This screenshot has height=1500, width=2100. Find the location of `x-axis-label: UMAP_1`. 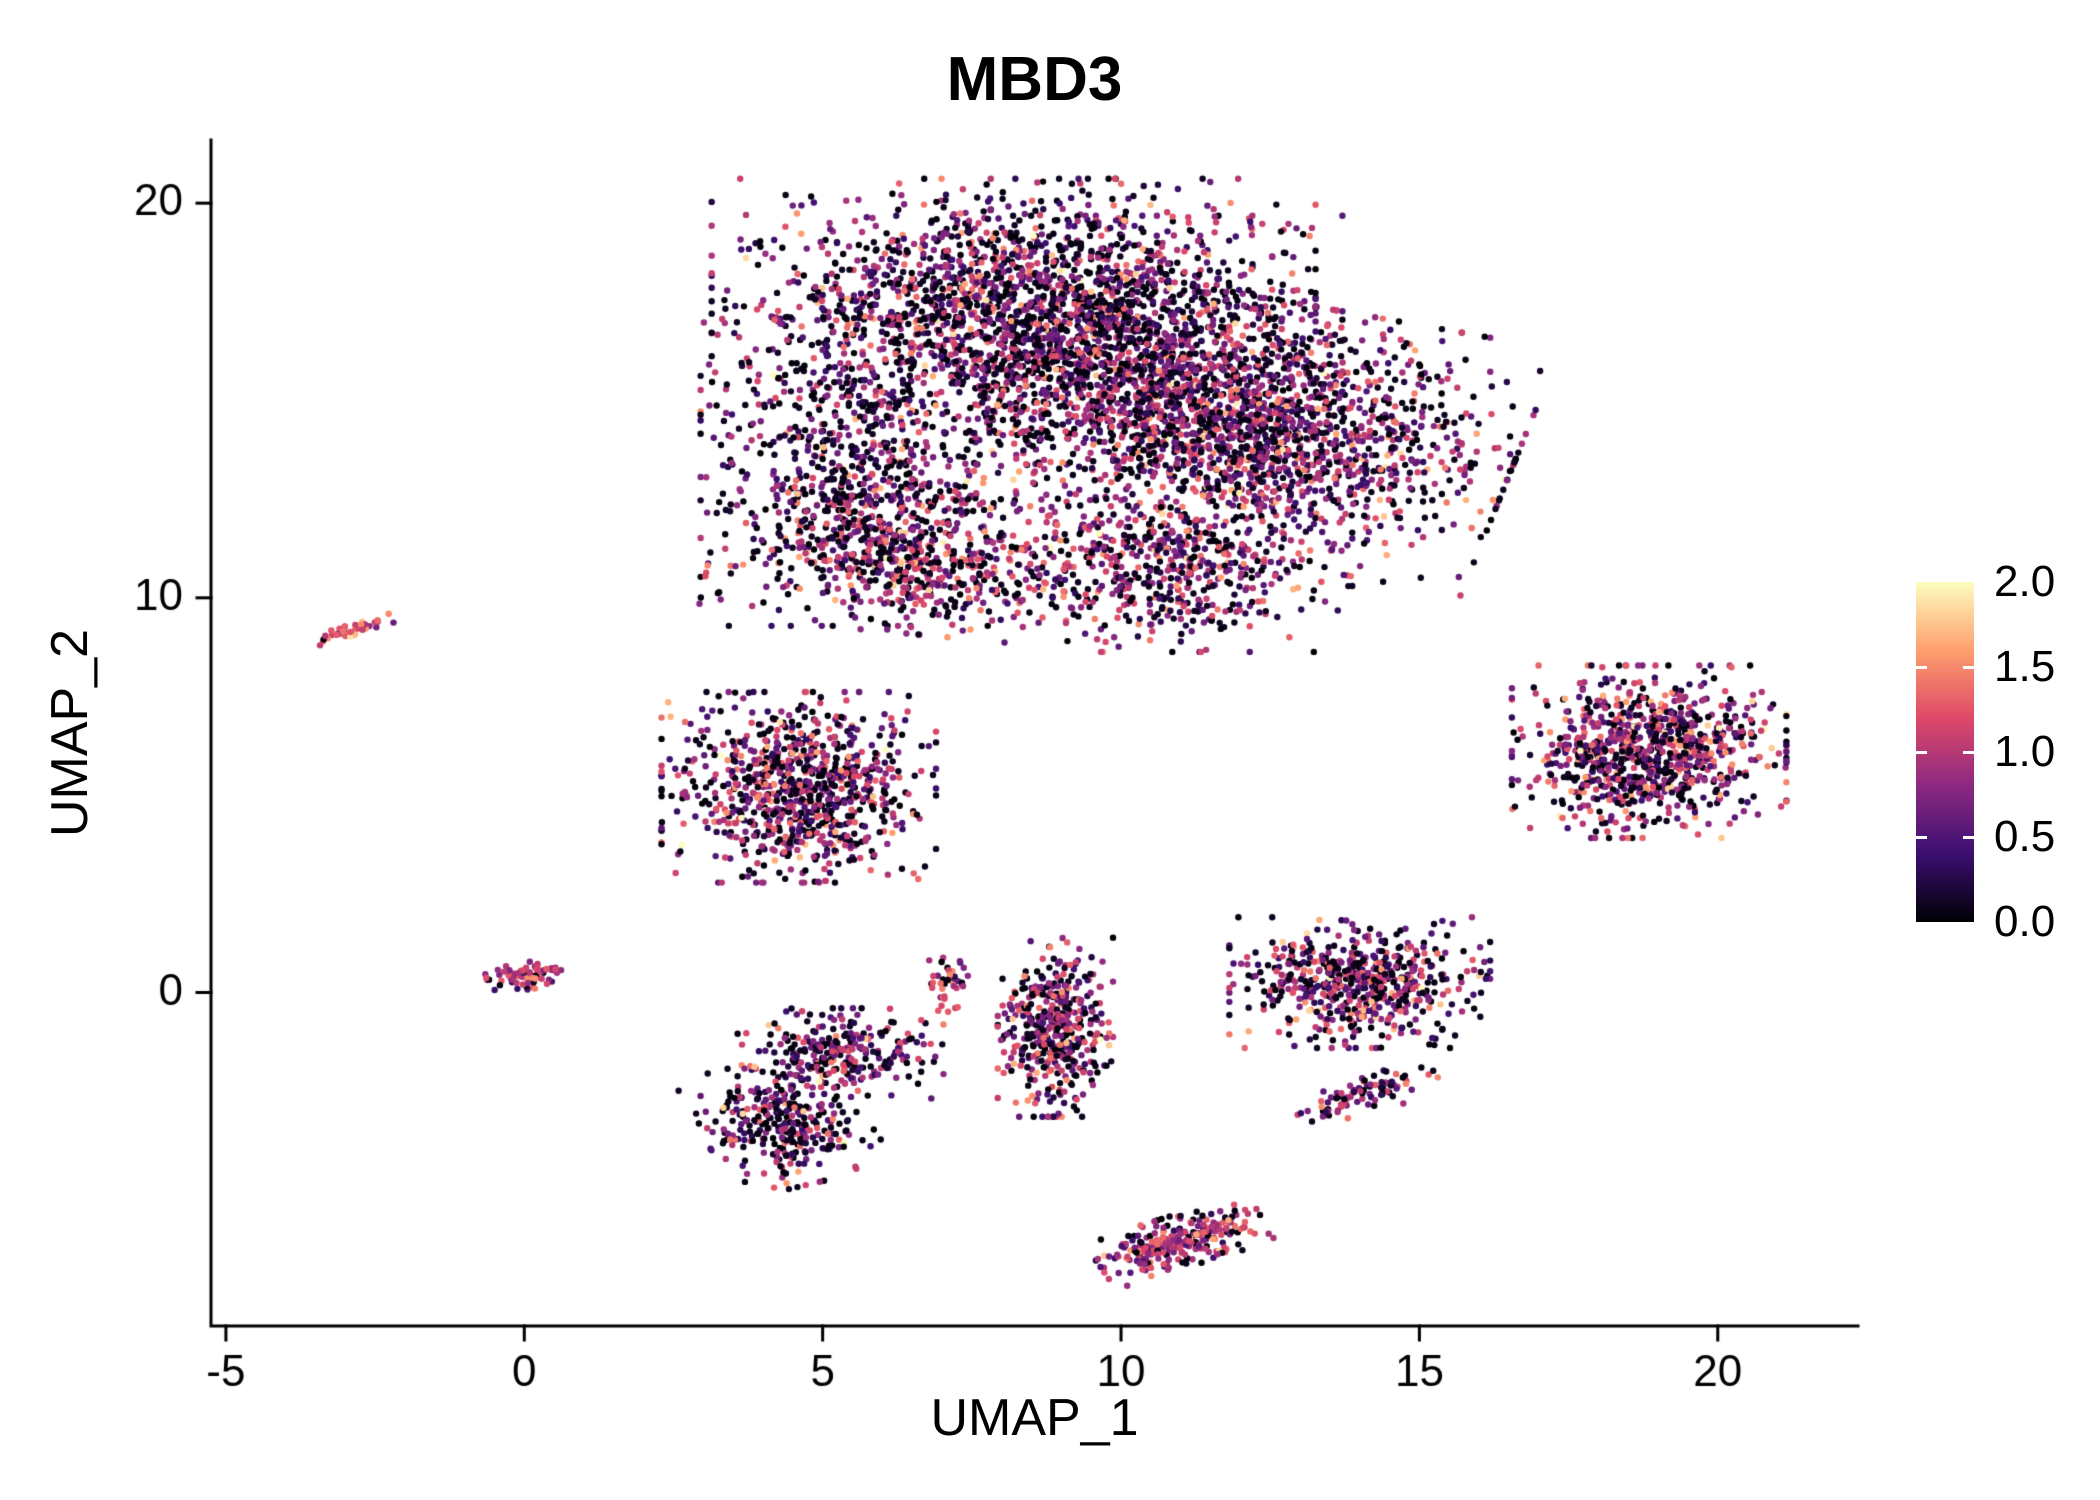

x-axis-label: UMAP_1 is located at coordinates (1034, 1418).